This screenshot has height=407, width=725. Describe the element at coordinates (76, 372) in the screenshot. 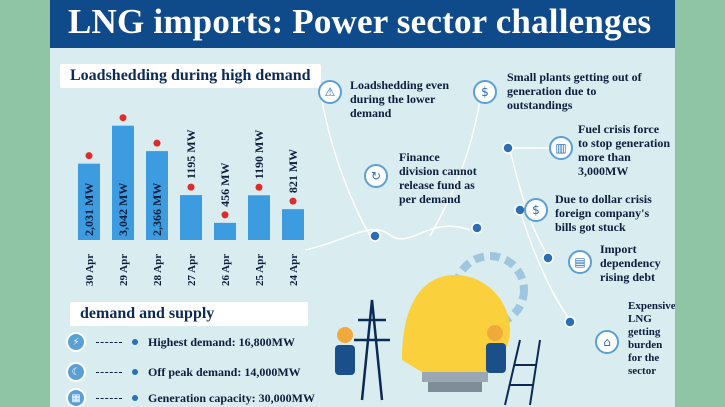

I see `moon-icon: ☾` at that location.